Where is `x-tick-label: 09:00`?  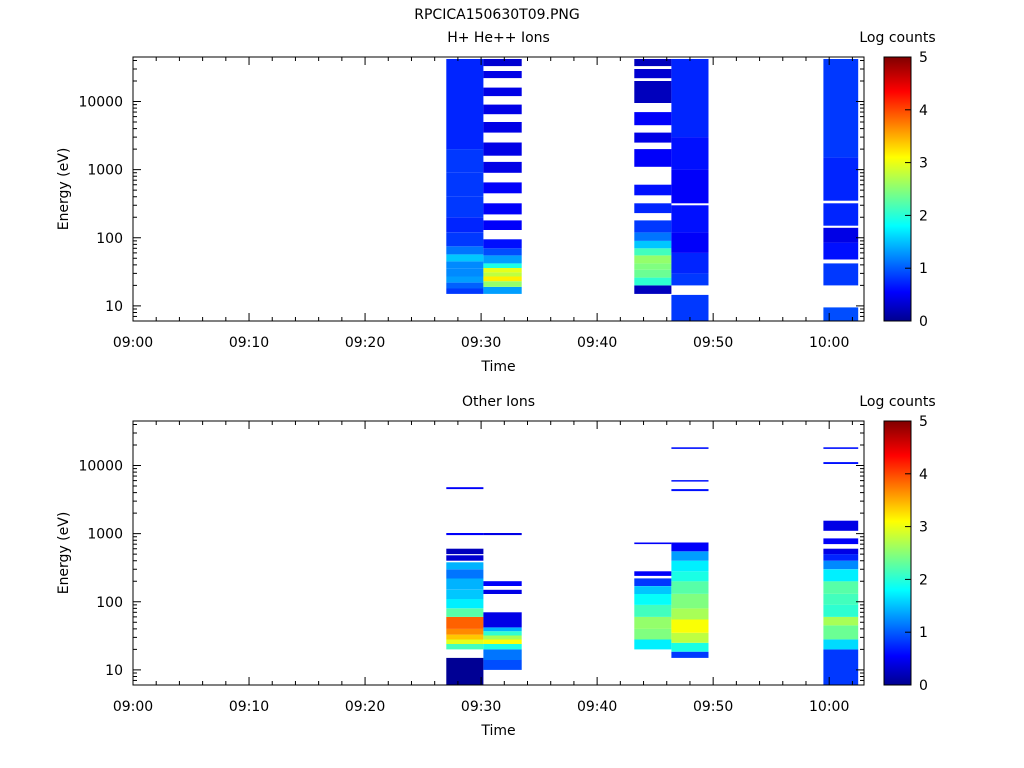 x-tick-label: 09:00 is located at coordinates (133, 707).